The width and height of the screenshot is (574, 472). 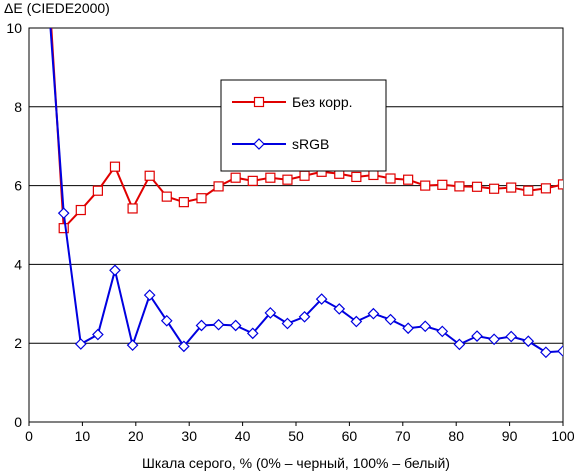 I want to click on y-tick-label: 10, so click(x=14, y=28).